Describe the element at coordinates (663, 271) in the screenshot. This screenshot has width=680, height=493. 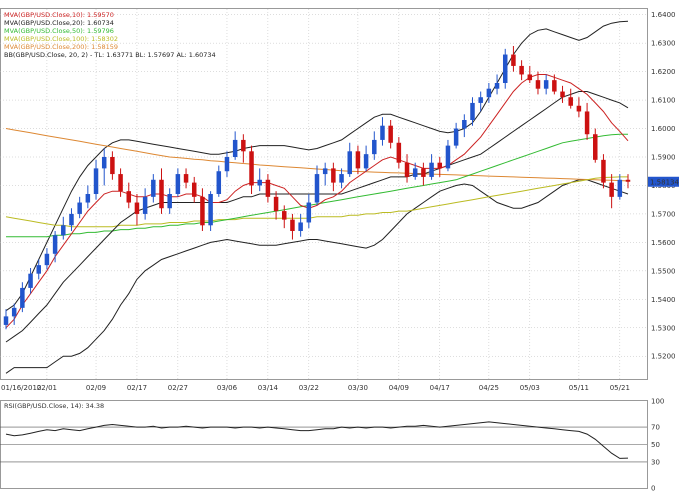
I see `y-tick-label: 1.5500` at that location.